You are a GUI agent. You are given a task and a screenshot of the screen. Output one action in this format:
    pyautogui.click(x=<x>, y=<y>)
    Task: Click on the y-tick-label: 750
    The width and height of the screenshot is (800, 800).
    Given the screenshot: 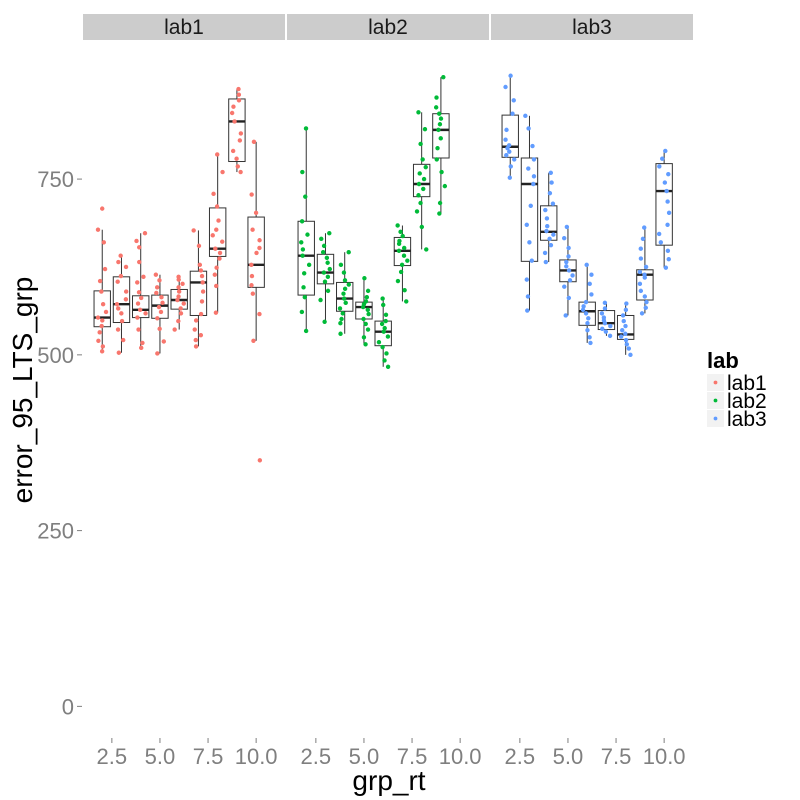 What is the action you would take?
    pyautogui.click(x=55, y=179)
    